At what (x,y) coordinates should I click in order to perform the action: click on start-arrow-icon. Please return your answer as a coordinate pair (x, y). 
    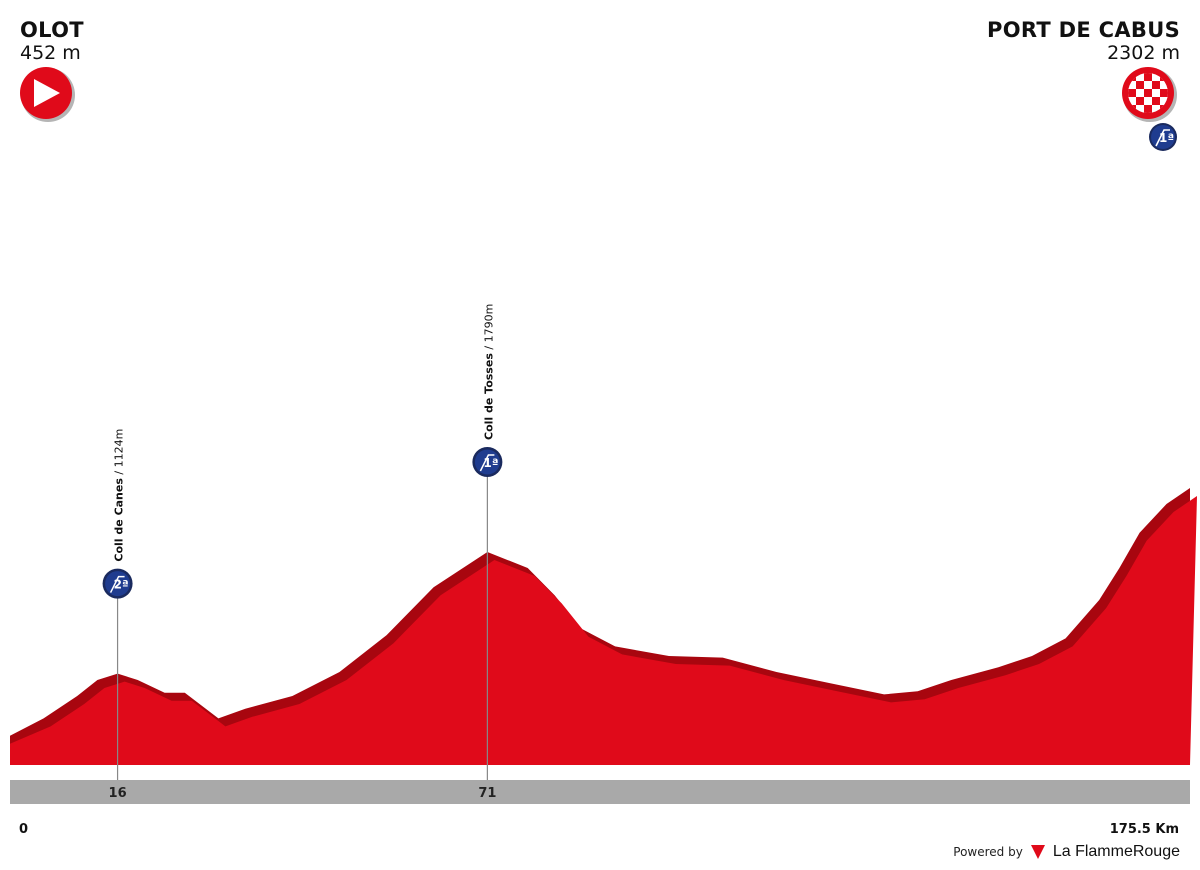
    Looking at the image, I should click on (47, 94).